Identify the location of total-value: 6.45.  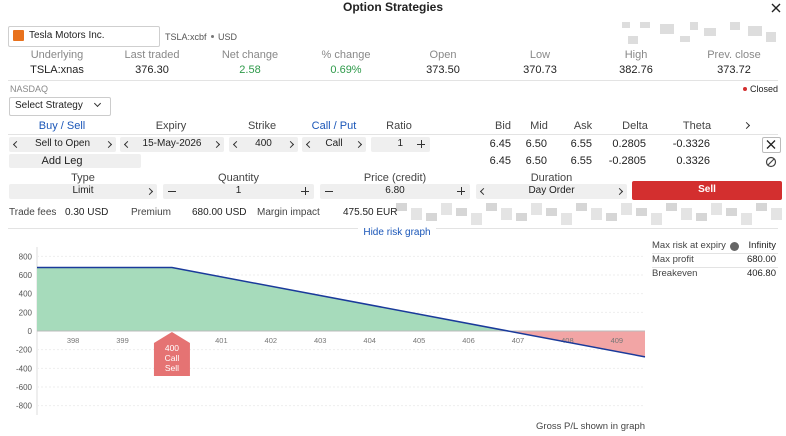
(500, 161).